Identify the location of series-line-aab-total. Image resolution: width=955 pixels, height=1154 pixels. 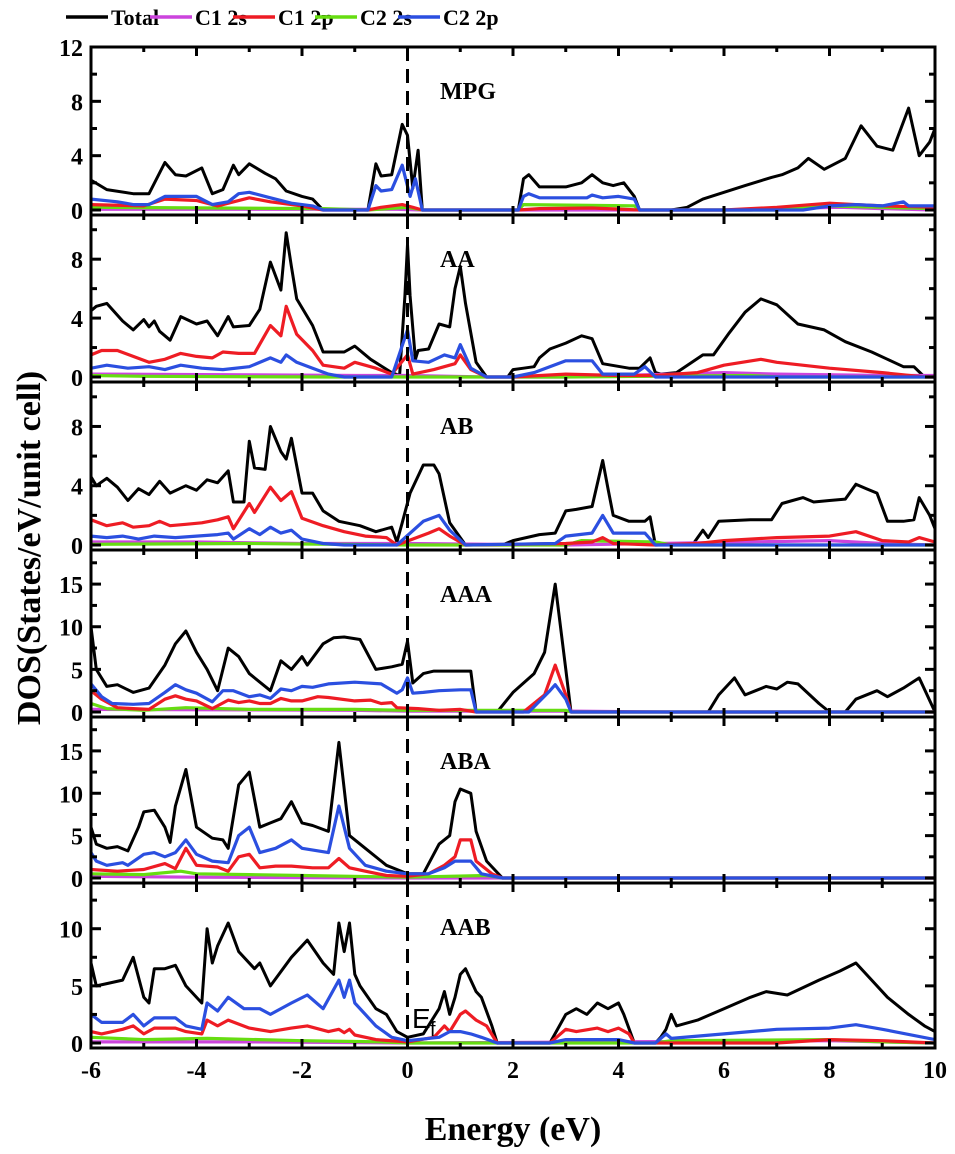
(513, 983).